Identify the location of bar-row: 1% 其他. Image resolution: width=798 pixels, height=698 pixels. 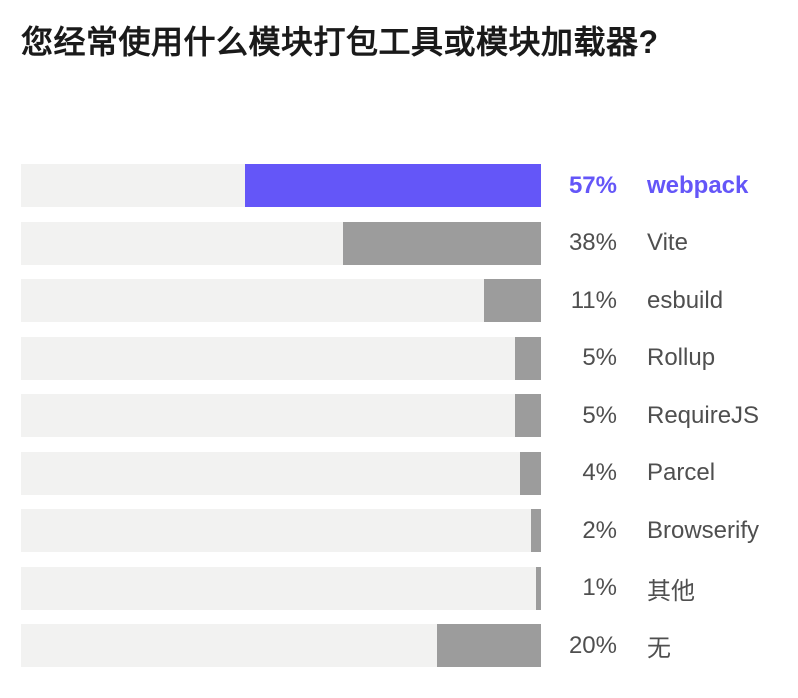
(409, 588).